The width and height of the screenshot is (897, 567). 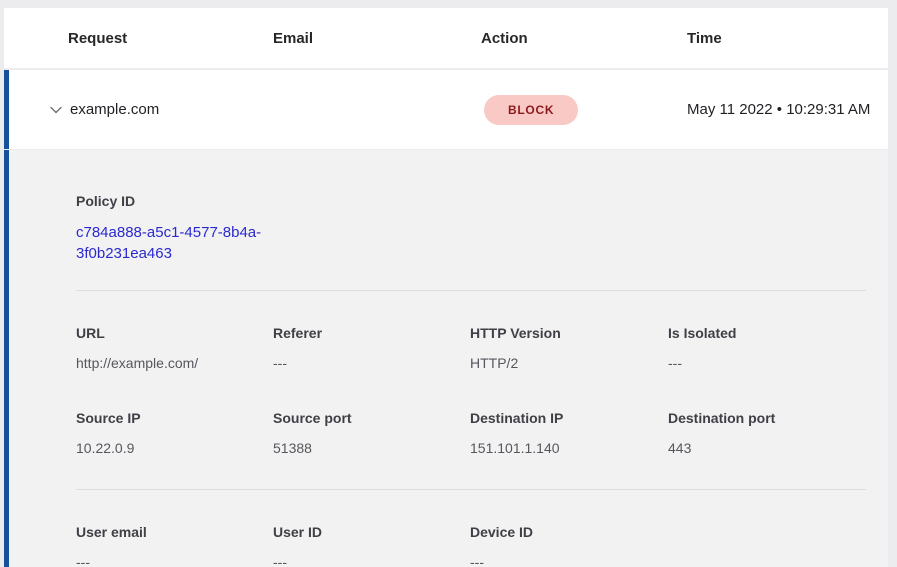 I want to click on column-header-request: Request, so click(x=98, y=38).